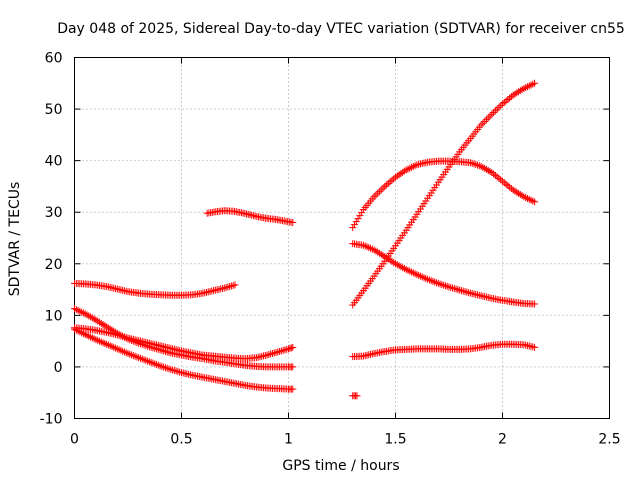 Image resolution: width=640 pixels, height=480 pixels. I want to click on series-track-f, so click(355, 396).